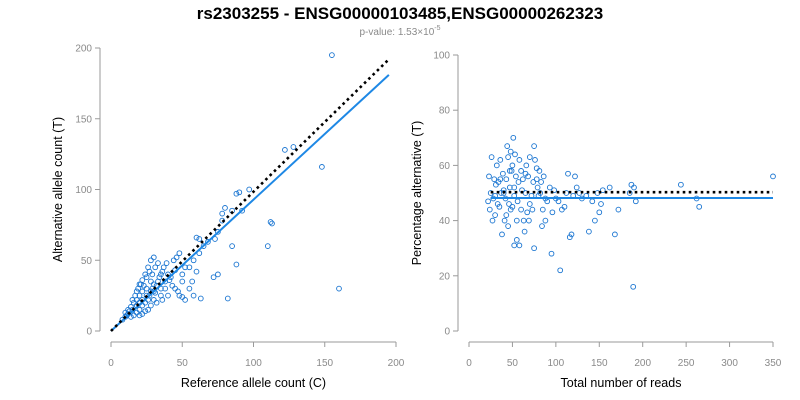 This screenshot has height=400, width=800. Describe the element at coordinates (445, 166) in the screenshot. I see `chart-2-y-tick-label: 60` at that location.